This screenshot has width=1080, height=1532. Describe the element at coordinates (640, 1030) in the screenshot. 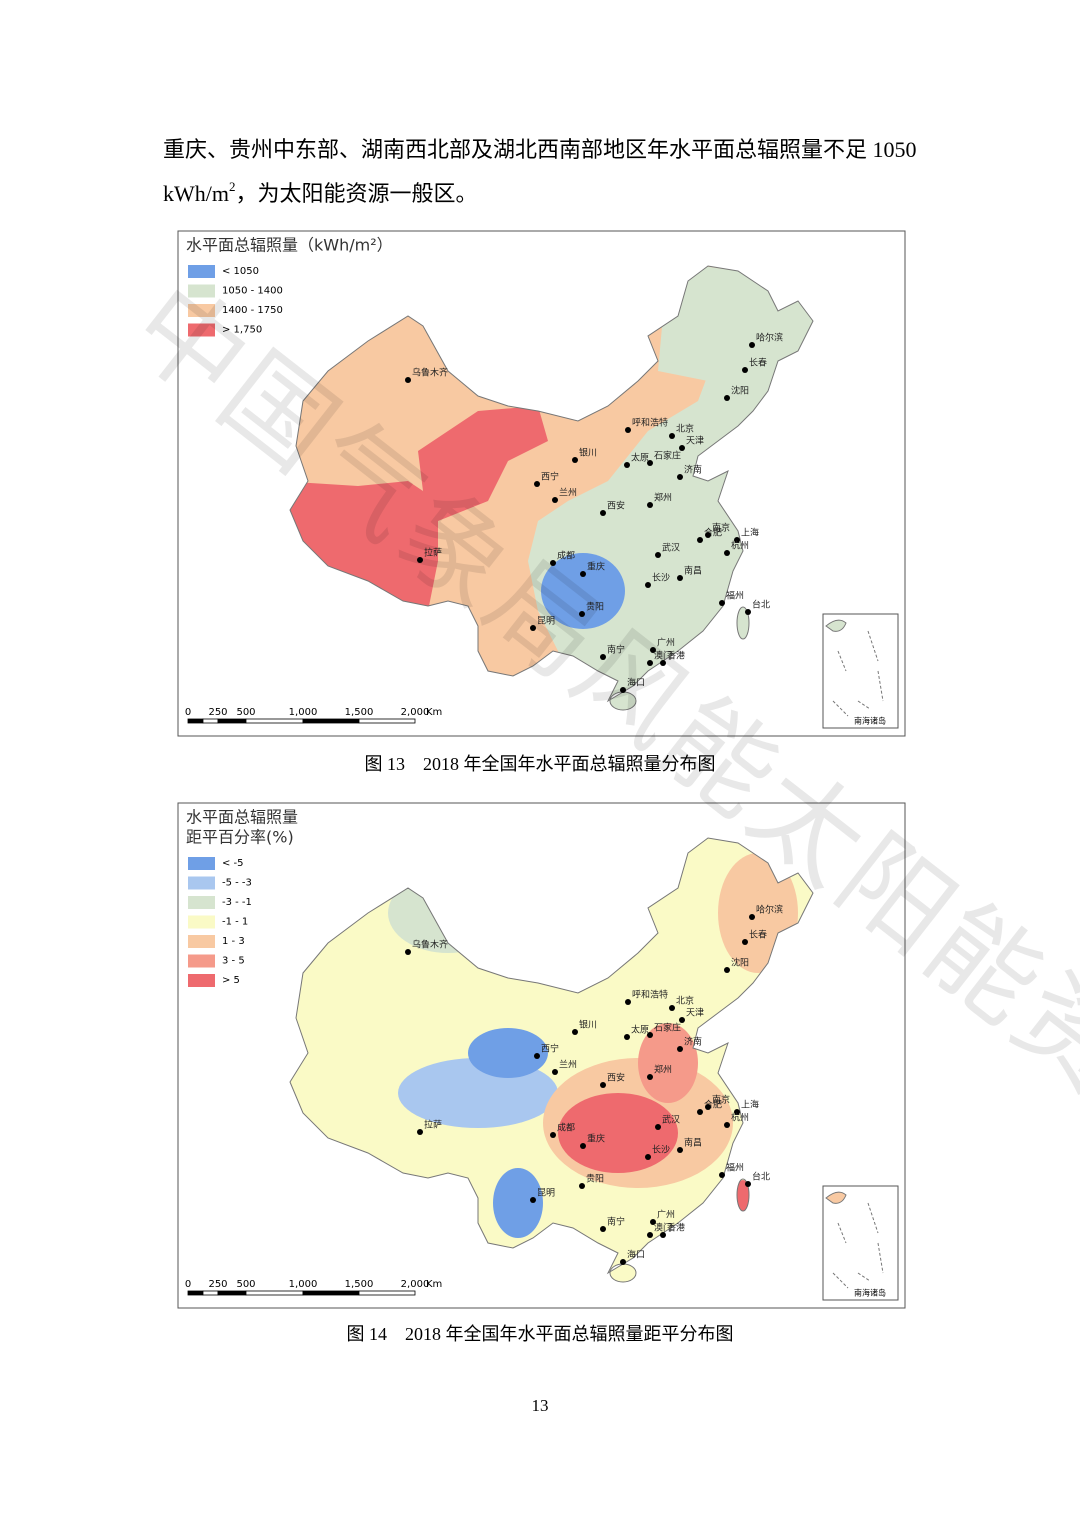

I see `city-label: 太原` at that location.